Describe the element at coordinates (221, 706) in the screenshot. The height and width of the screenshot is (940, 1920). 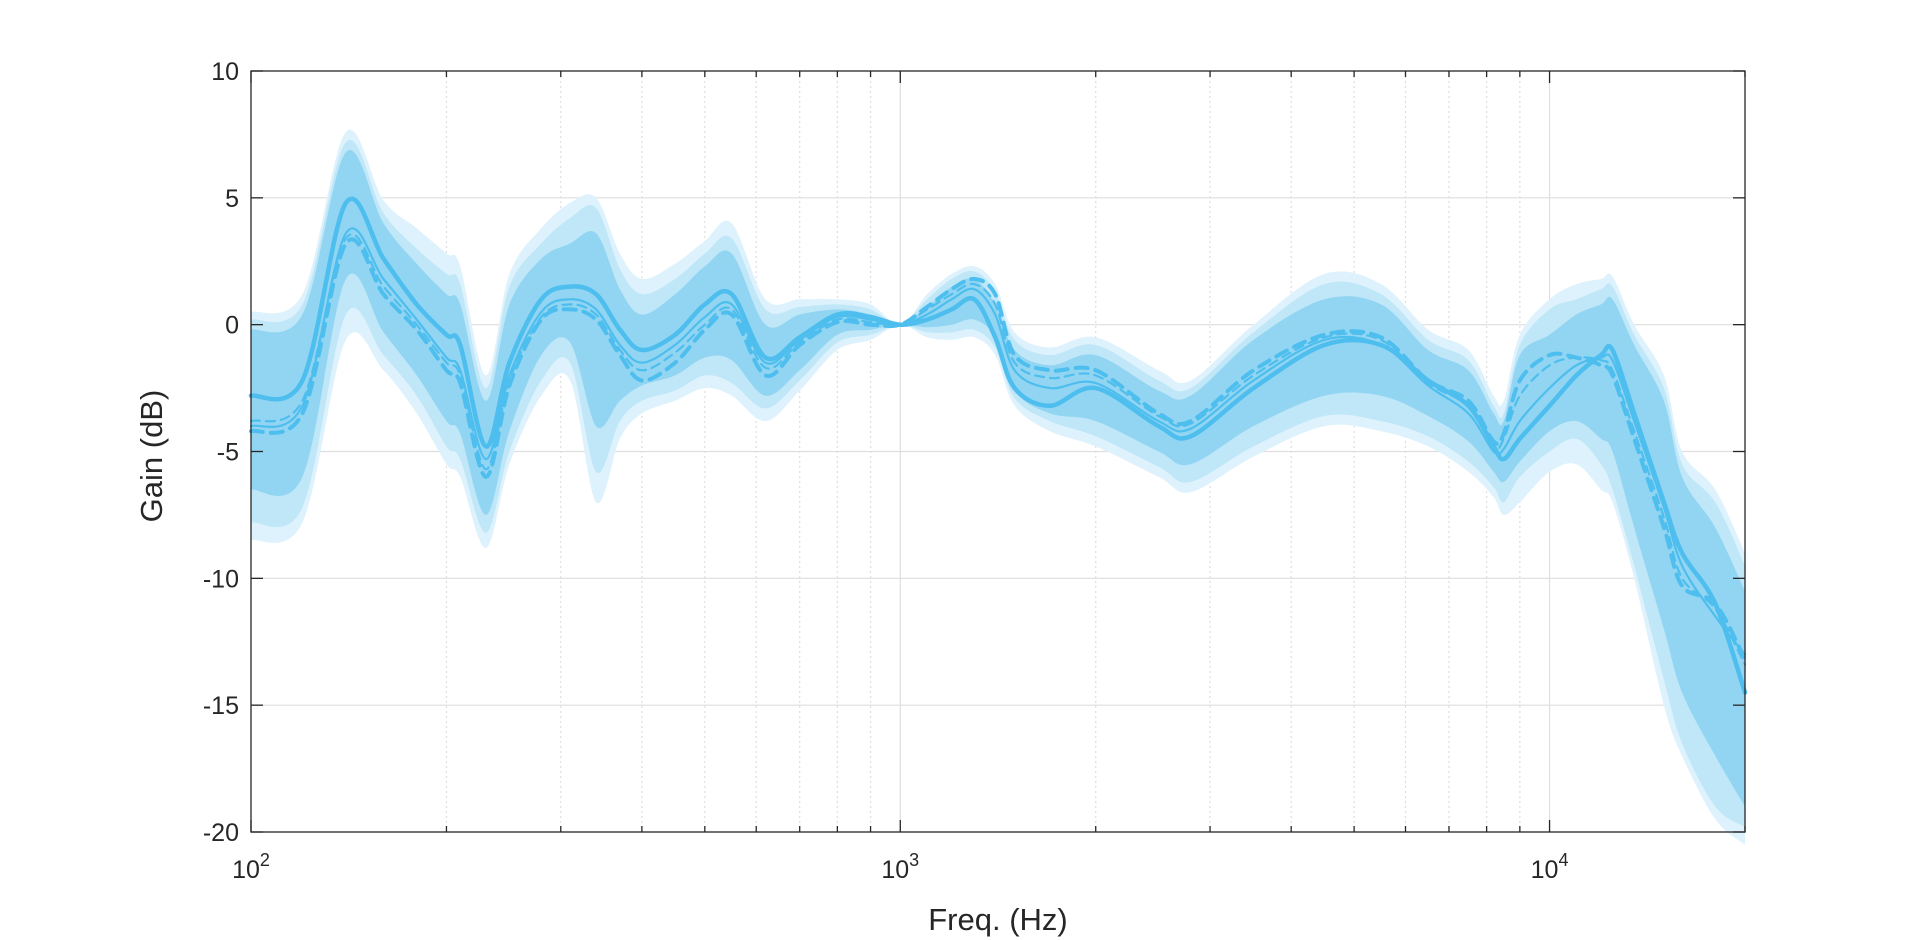
I see `y-tick-label: -15` at that location.